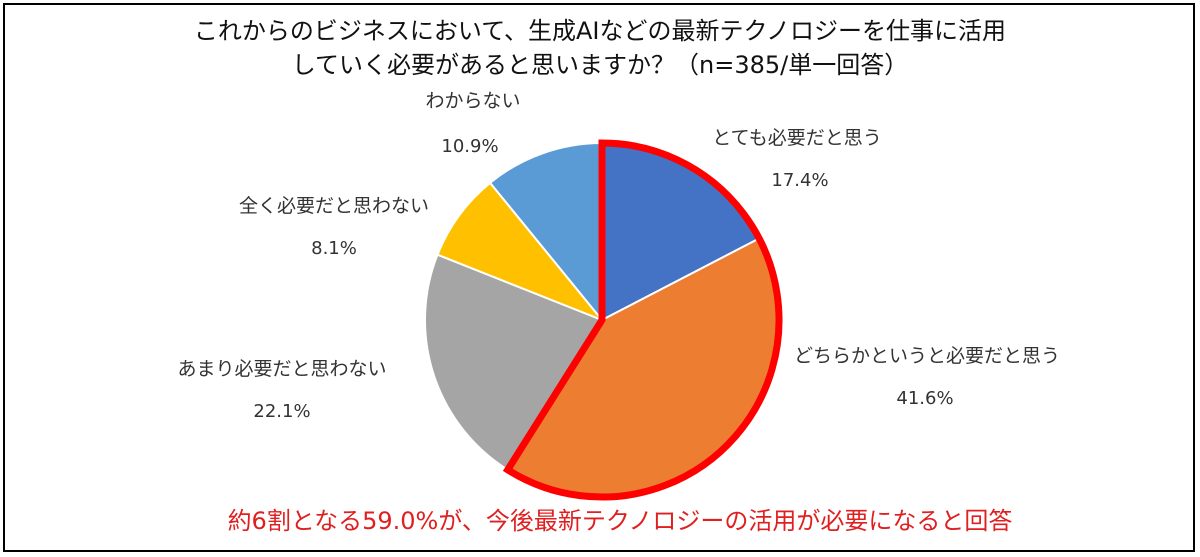  I want to click on slice-value-not-at-all-necessary: 8.1%, so click(334, 248).